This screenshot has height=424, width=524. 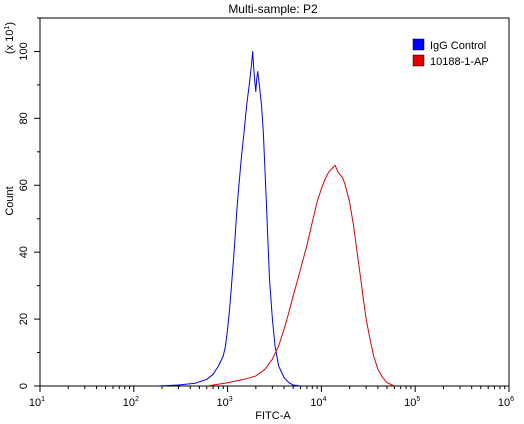 I want to click on y-scale-exponent: 1, so click(x=7, y=28).